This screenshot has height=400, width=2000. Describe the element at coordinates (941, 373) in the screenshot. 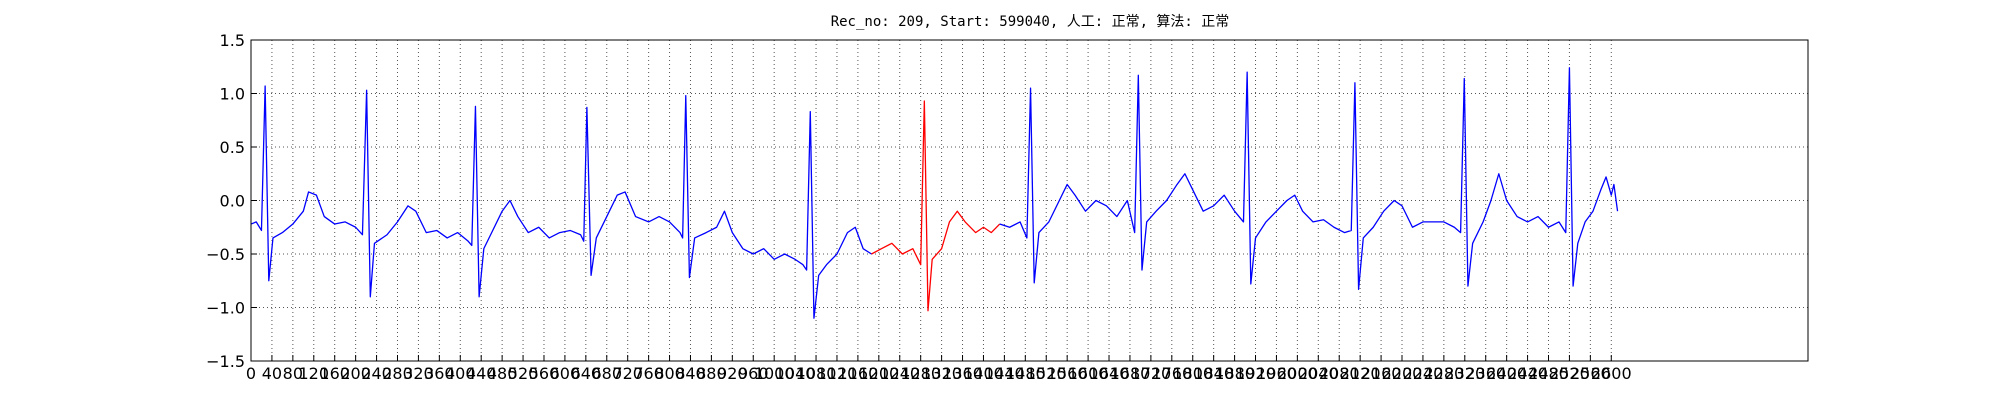

I see `x-tick-label: 1320` at that location.